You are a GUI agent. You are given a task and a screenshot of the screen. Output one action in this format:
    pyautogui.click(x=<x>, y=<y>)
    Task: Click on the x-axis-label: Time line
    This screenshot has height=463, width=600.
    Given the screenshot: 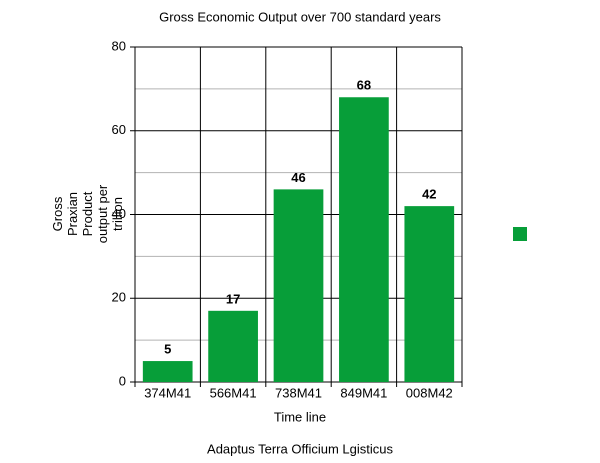 What is the action you would take?
    pyautogui.click(x=300, y=416)
    